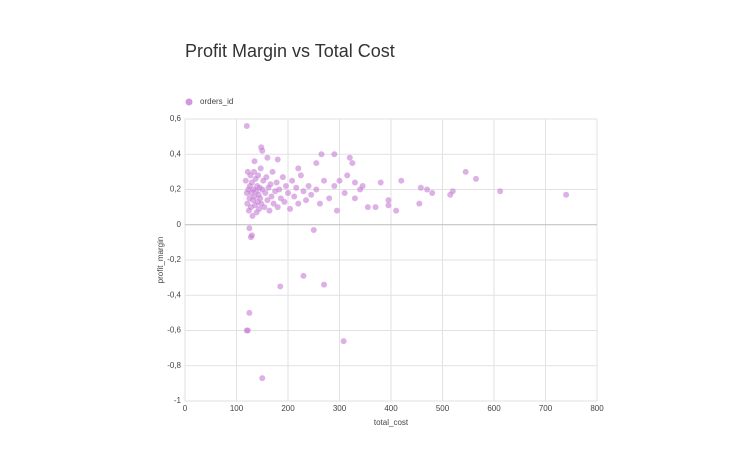  What do you see at coordinates (174, 259) in the screenshot?
I see `y-tick-label: -0,2` at bounding box center [174, 259].